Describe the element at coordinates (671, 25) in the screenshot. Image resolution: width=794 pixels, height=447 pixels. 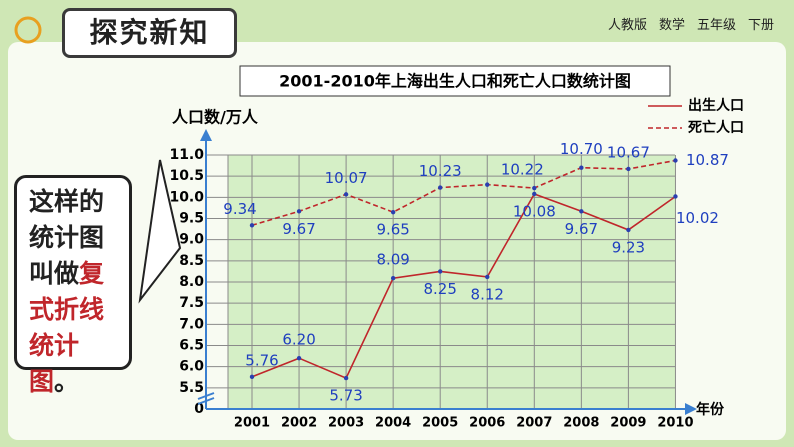
I see `info: 数学` at that location.